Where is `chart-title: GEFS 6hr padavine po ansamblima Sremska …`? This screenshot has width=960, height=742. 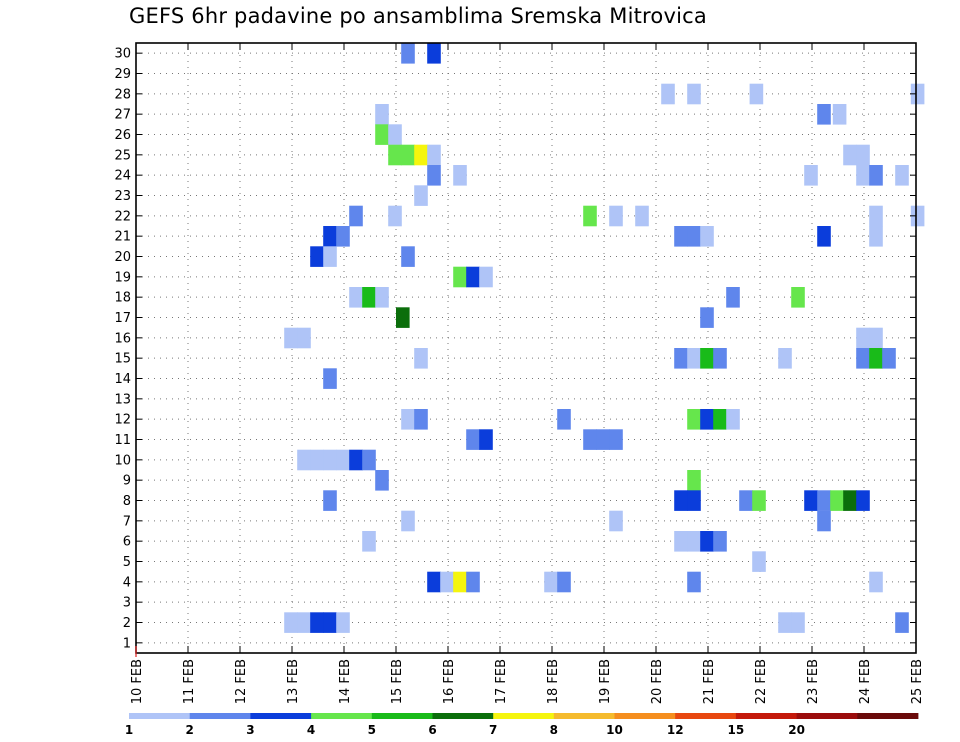
chart-title: GEFS 6hr padavine po ansamblima Sremska … is located at coordinates (418, 16).